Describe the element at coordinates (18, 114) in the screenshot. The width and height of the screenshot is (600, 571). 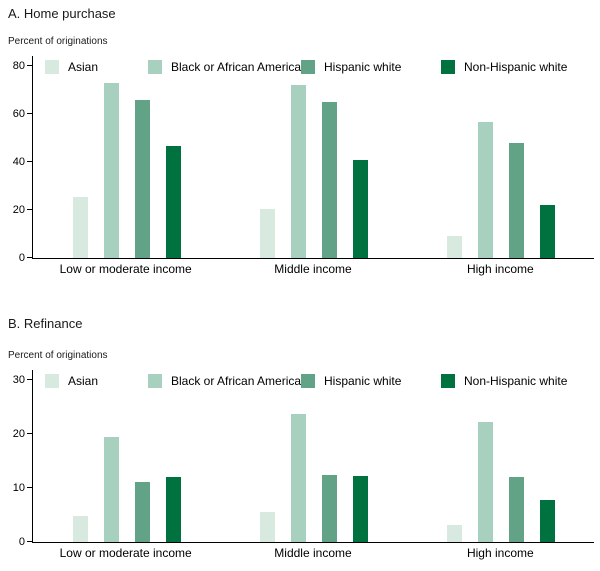
I see `y-tick-label: 60` at that location.